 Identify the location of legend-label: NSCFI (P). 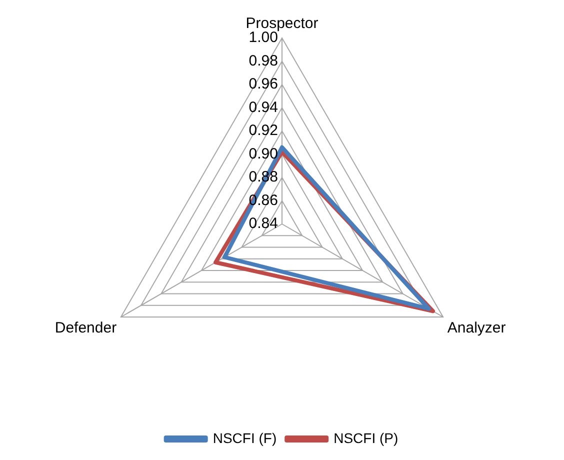
(366, 438).